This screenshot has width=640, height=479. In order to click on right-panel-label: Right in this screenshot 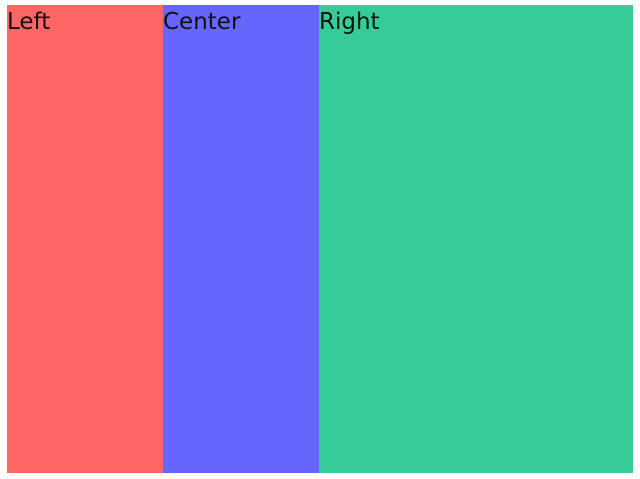, I will do `click(349, 22)`.